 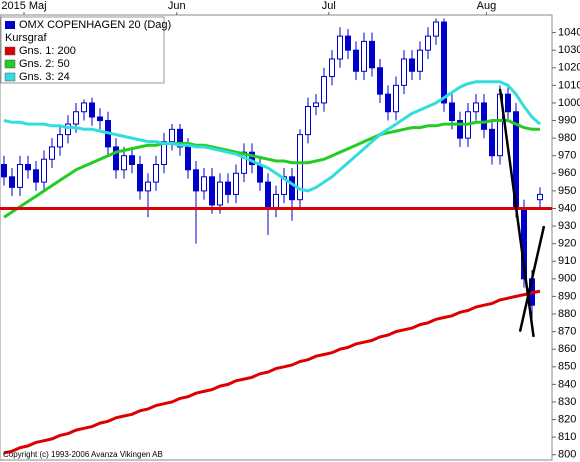 I want to click on legend-title: OMX COPENHAGEN 20 (Dag), so click(x=95, y=25).